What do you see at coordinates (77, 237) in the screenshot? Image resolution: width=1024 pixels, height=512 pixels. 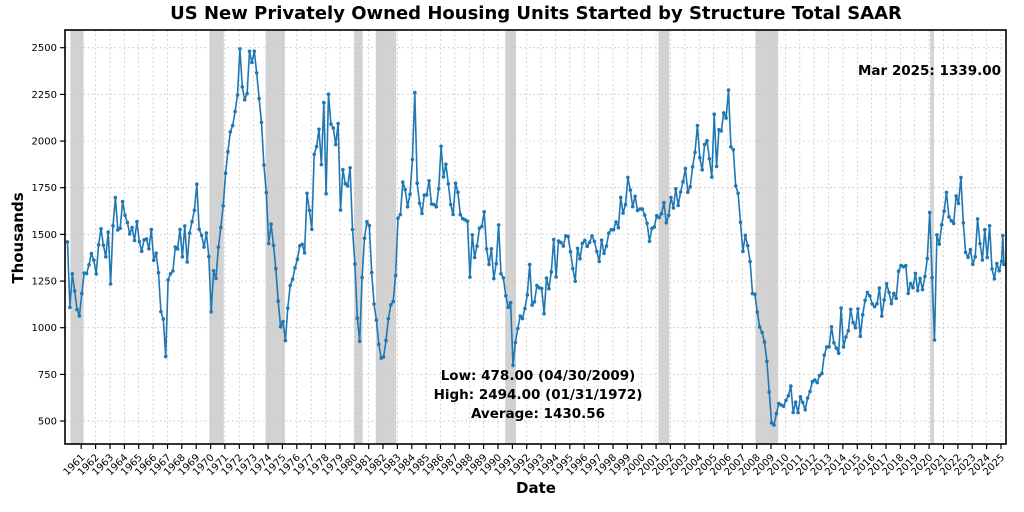 I see `recession-band` at bounding box center [77, 237].